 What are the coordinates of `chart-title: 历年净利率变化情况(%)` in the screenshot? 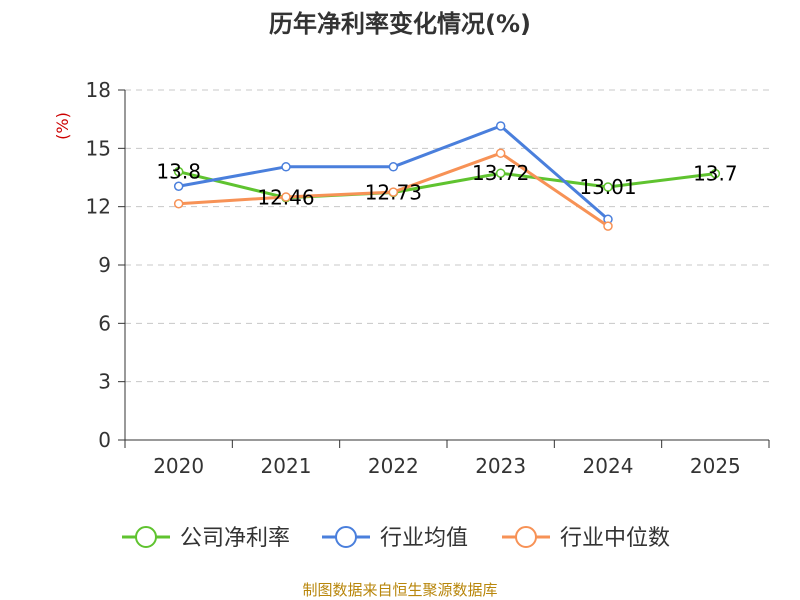 It's located at (400, 24).